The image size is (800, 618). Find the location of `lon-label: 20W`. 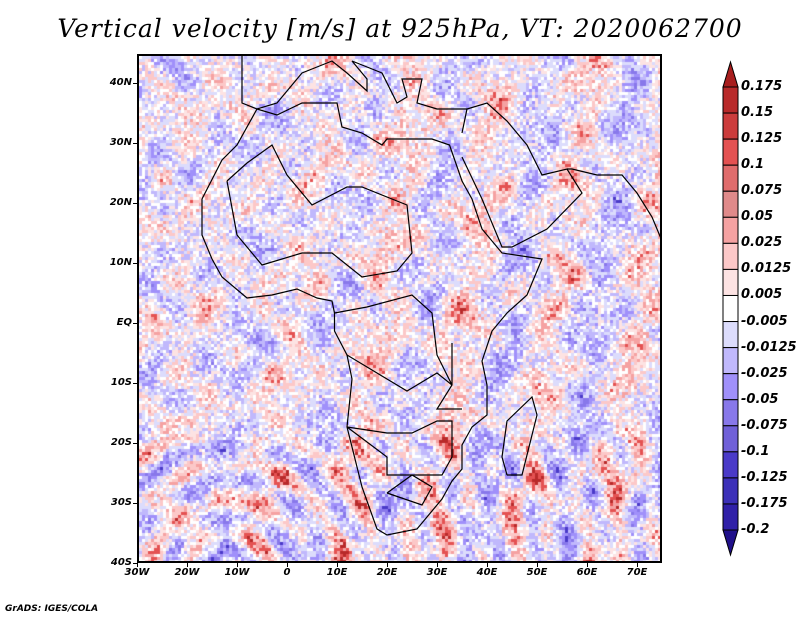

lon-label: 20W is located at coordinates (187, 572).